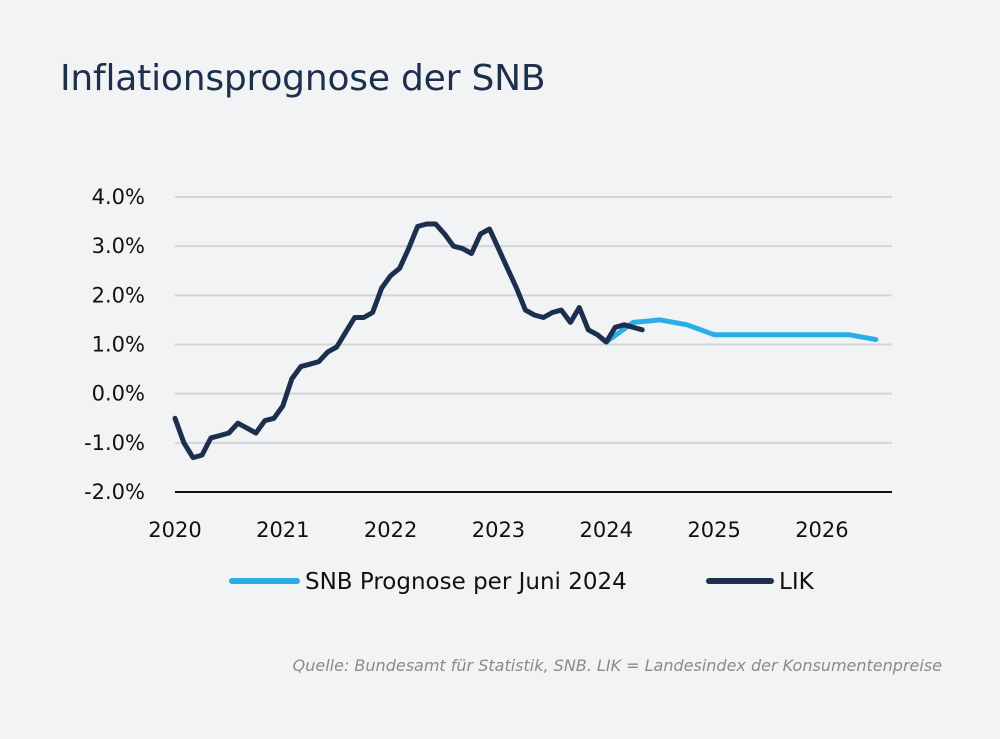 This screenshot has height=739, width=1000. Describe the element at coordinates (606, 530) in the screenshot. I see `x-tick-label: 2024` at that location.